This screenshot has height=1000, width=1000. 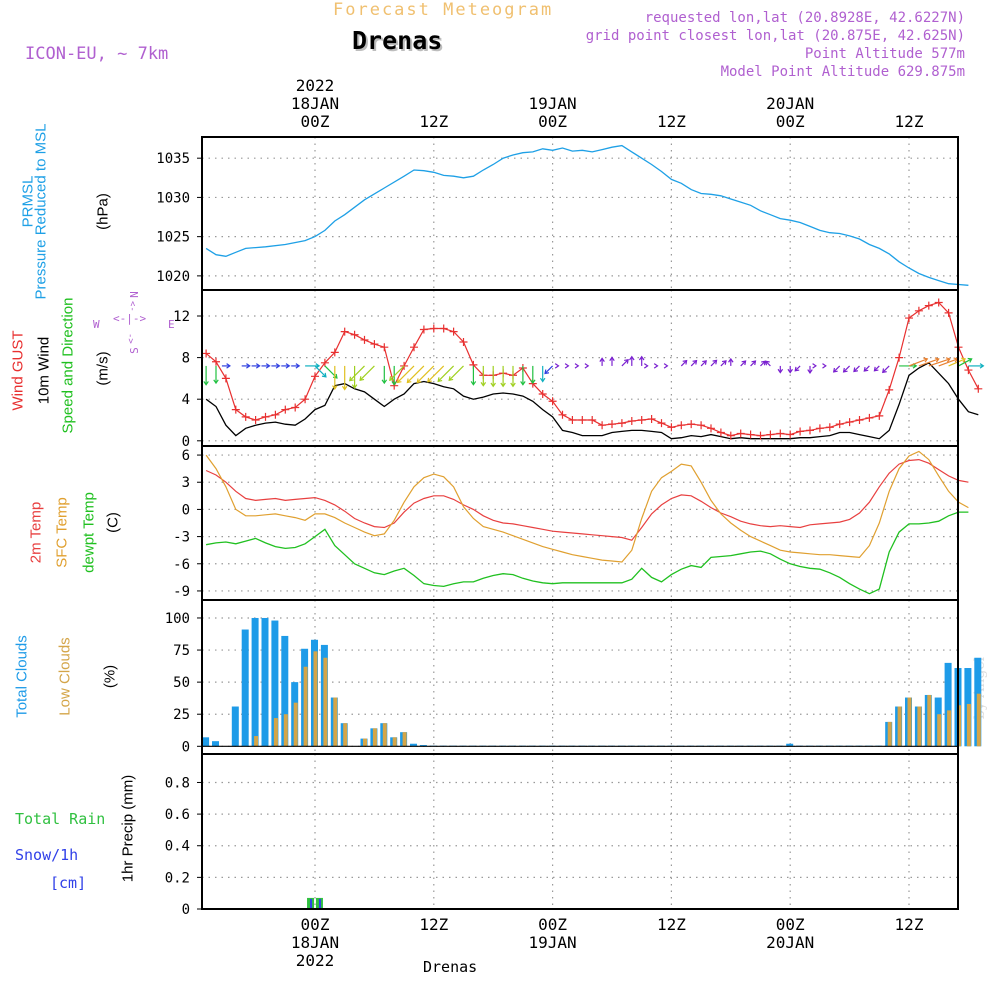 I want to click on top-date-label: 18JAN, so click(x=315, y=103).